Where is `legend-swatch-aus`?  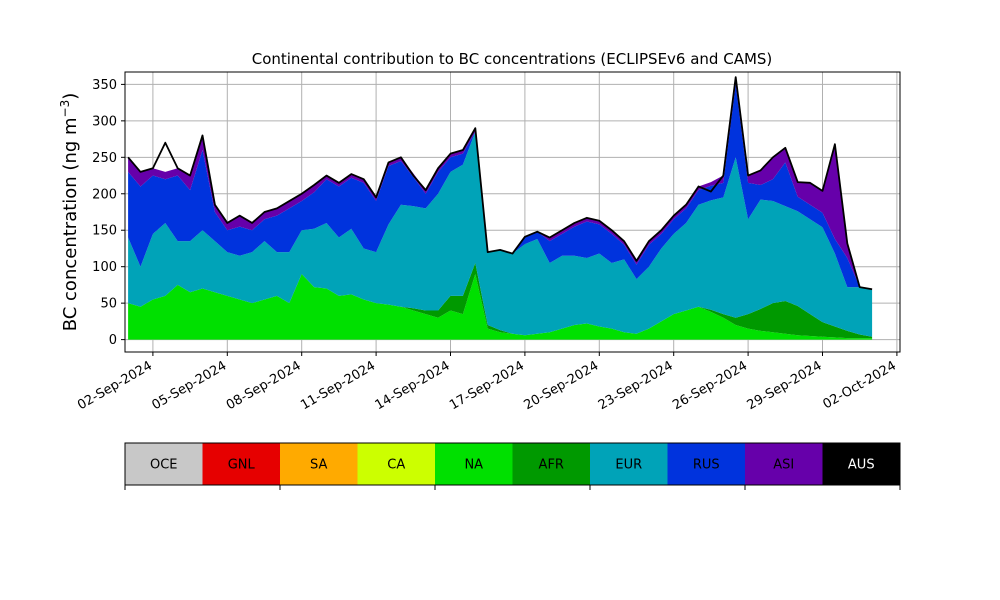
legend-swatch-aus is located at coordinates (861, 464).